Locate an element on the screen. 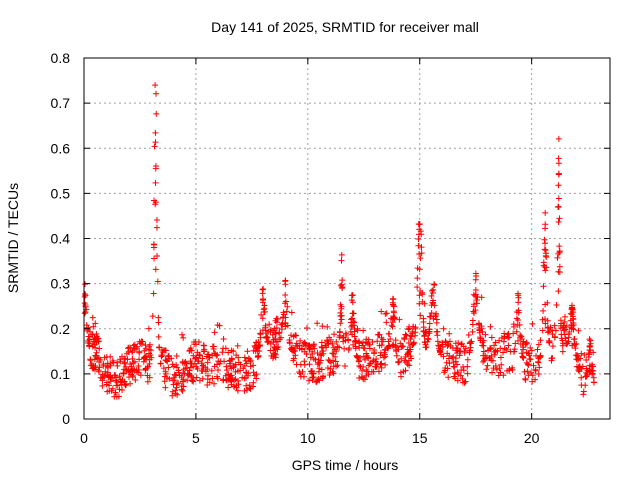  y-tick-label: 0.3 is located at coordinates (61, 284).